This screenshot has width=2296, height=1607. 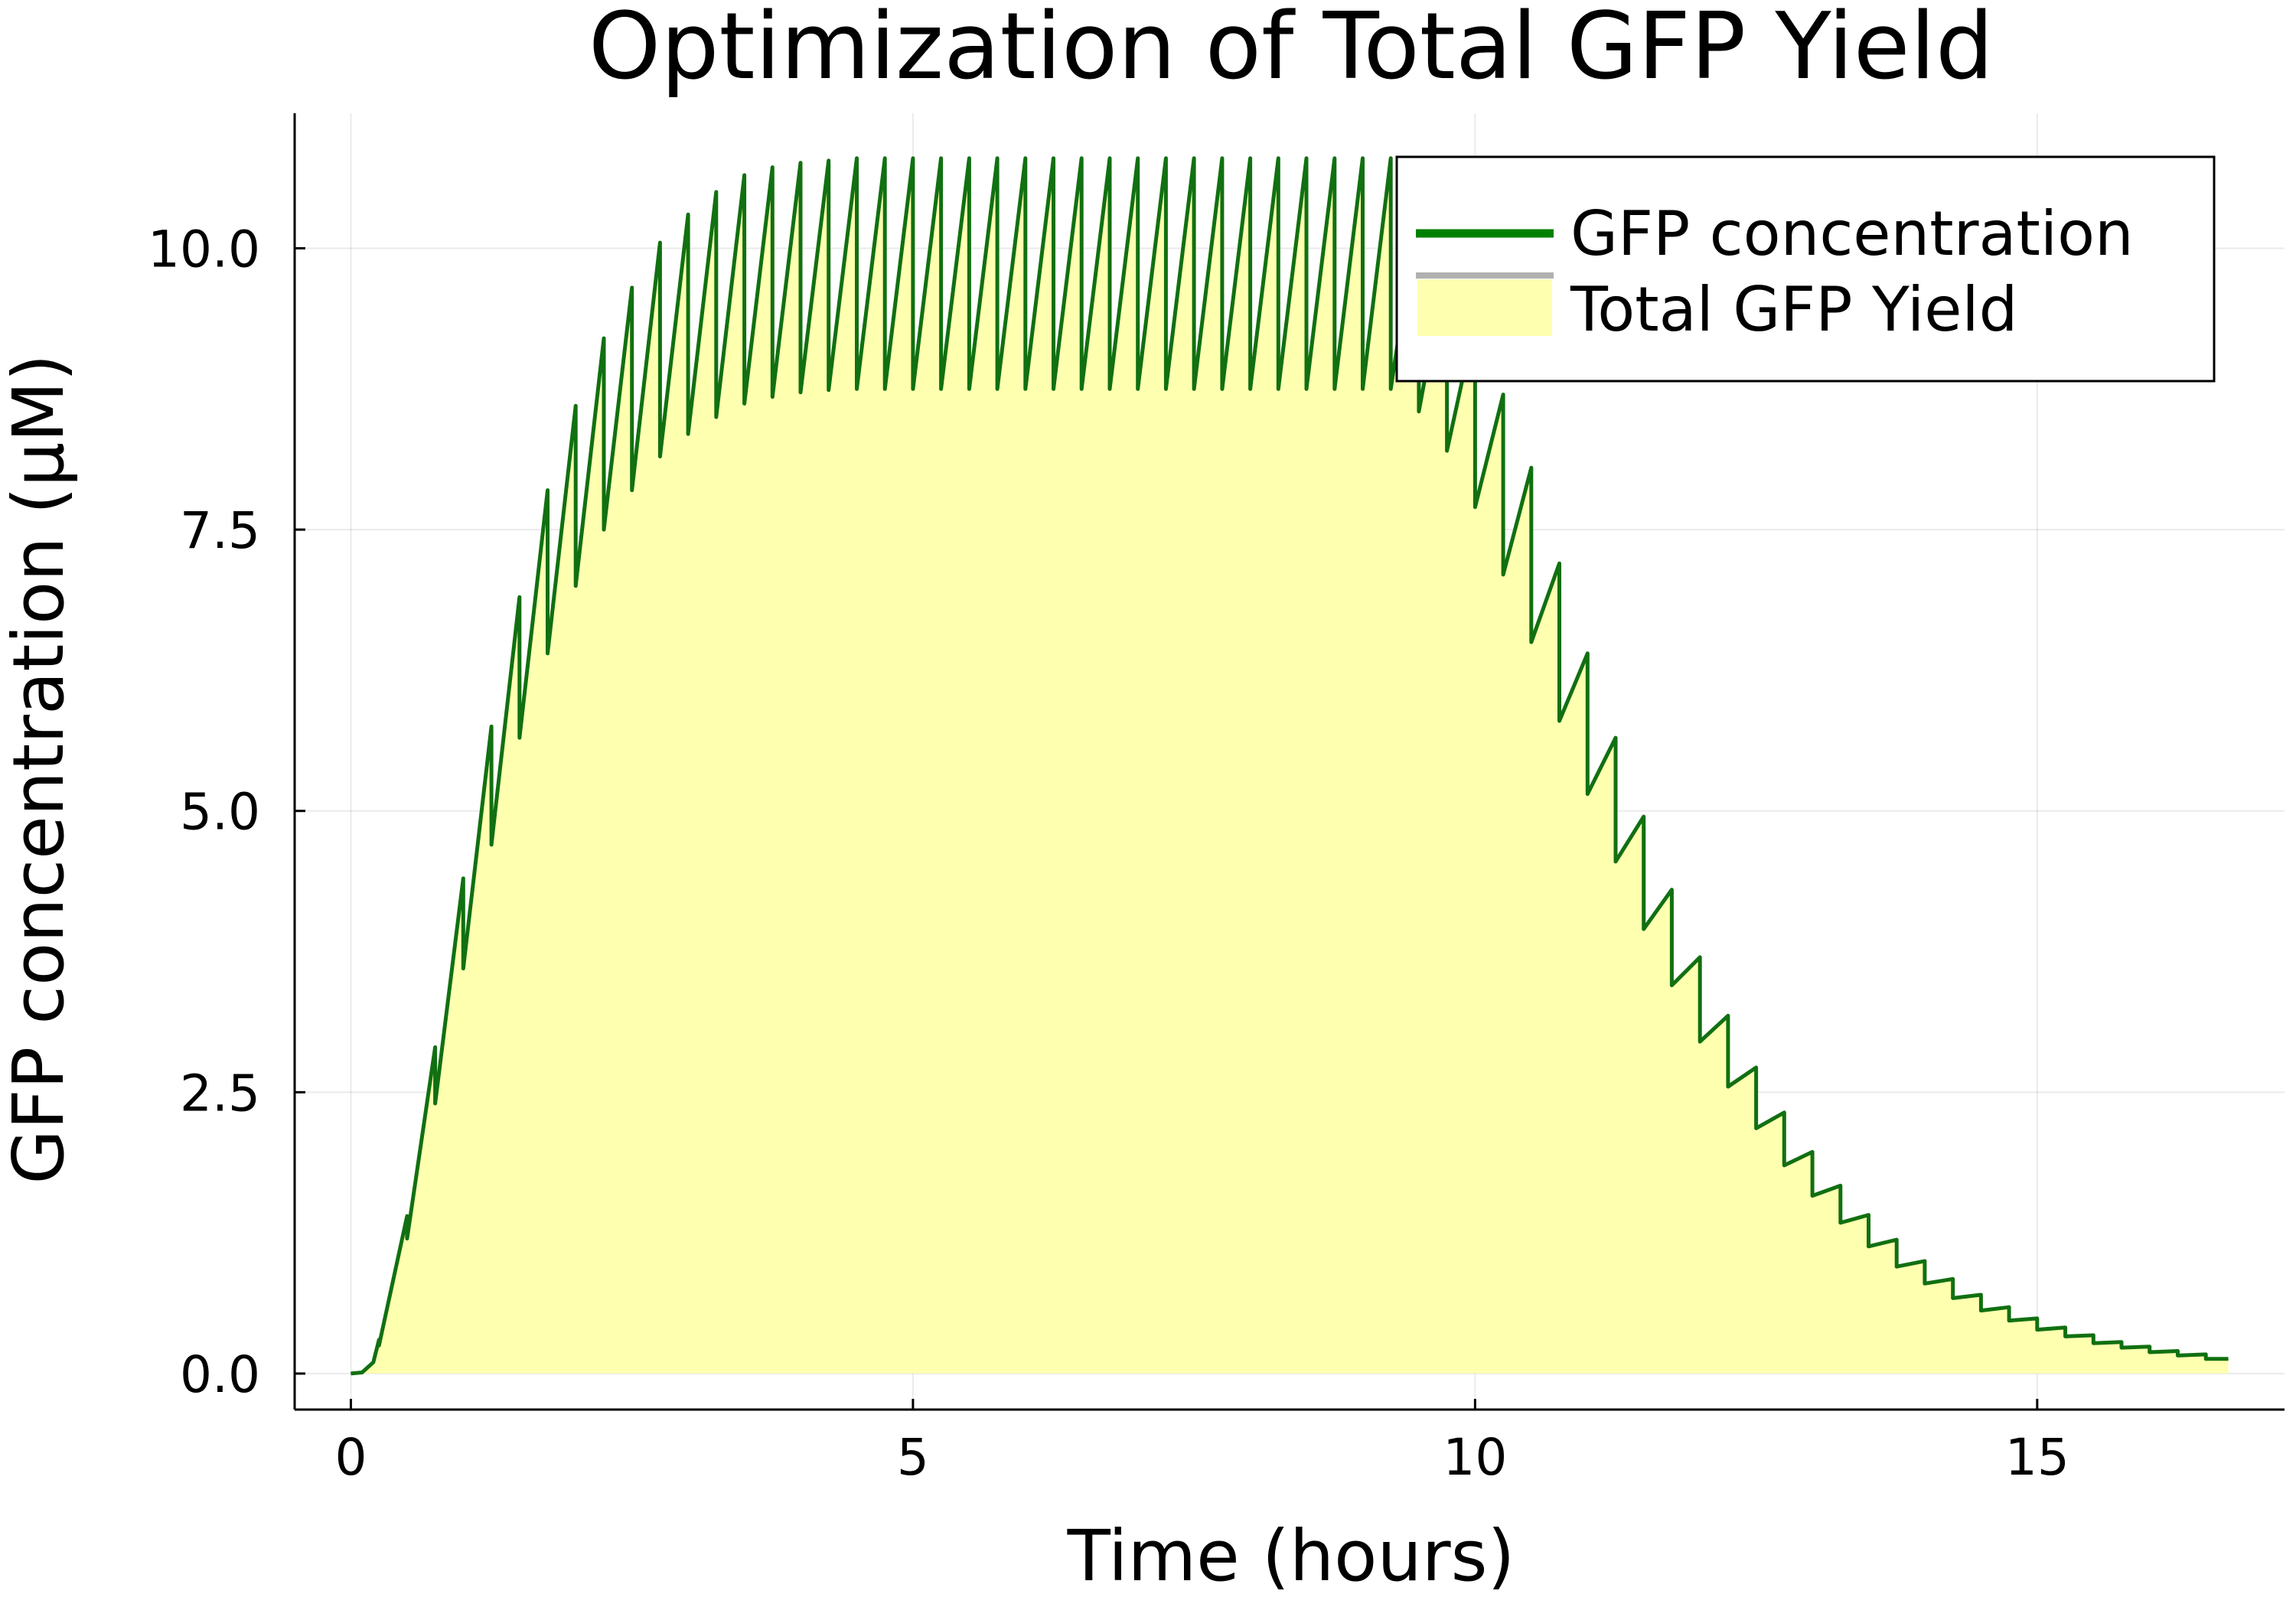 What do you see at coordinates (204, 250) in the screenshot?
I see `y-tick-label: 10.0` at bounding box center [204, 250].